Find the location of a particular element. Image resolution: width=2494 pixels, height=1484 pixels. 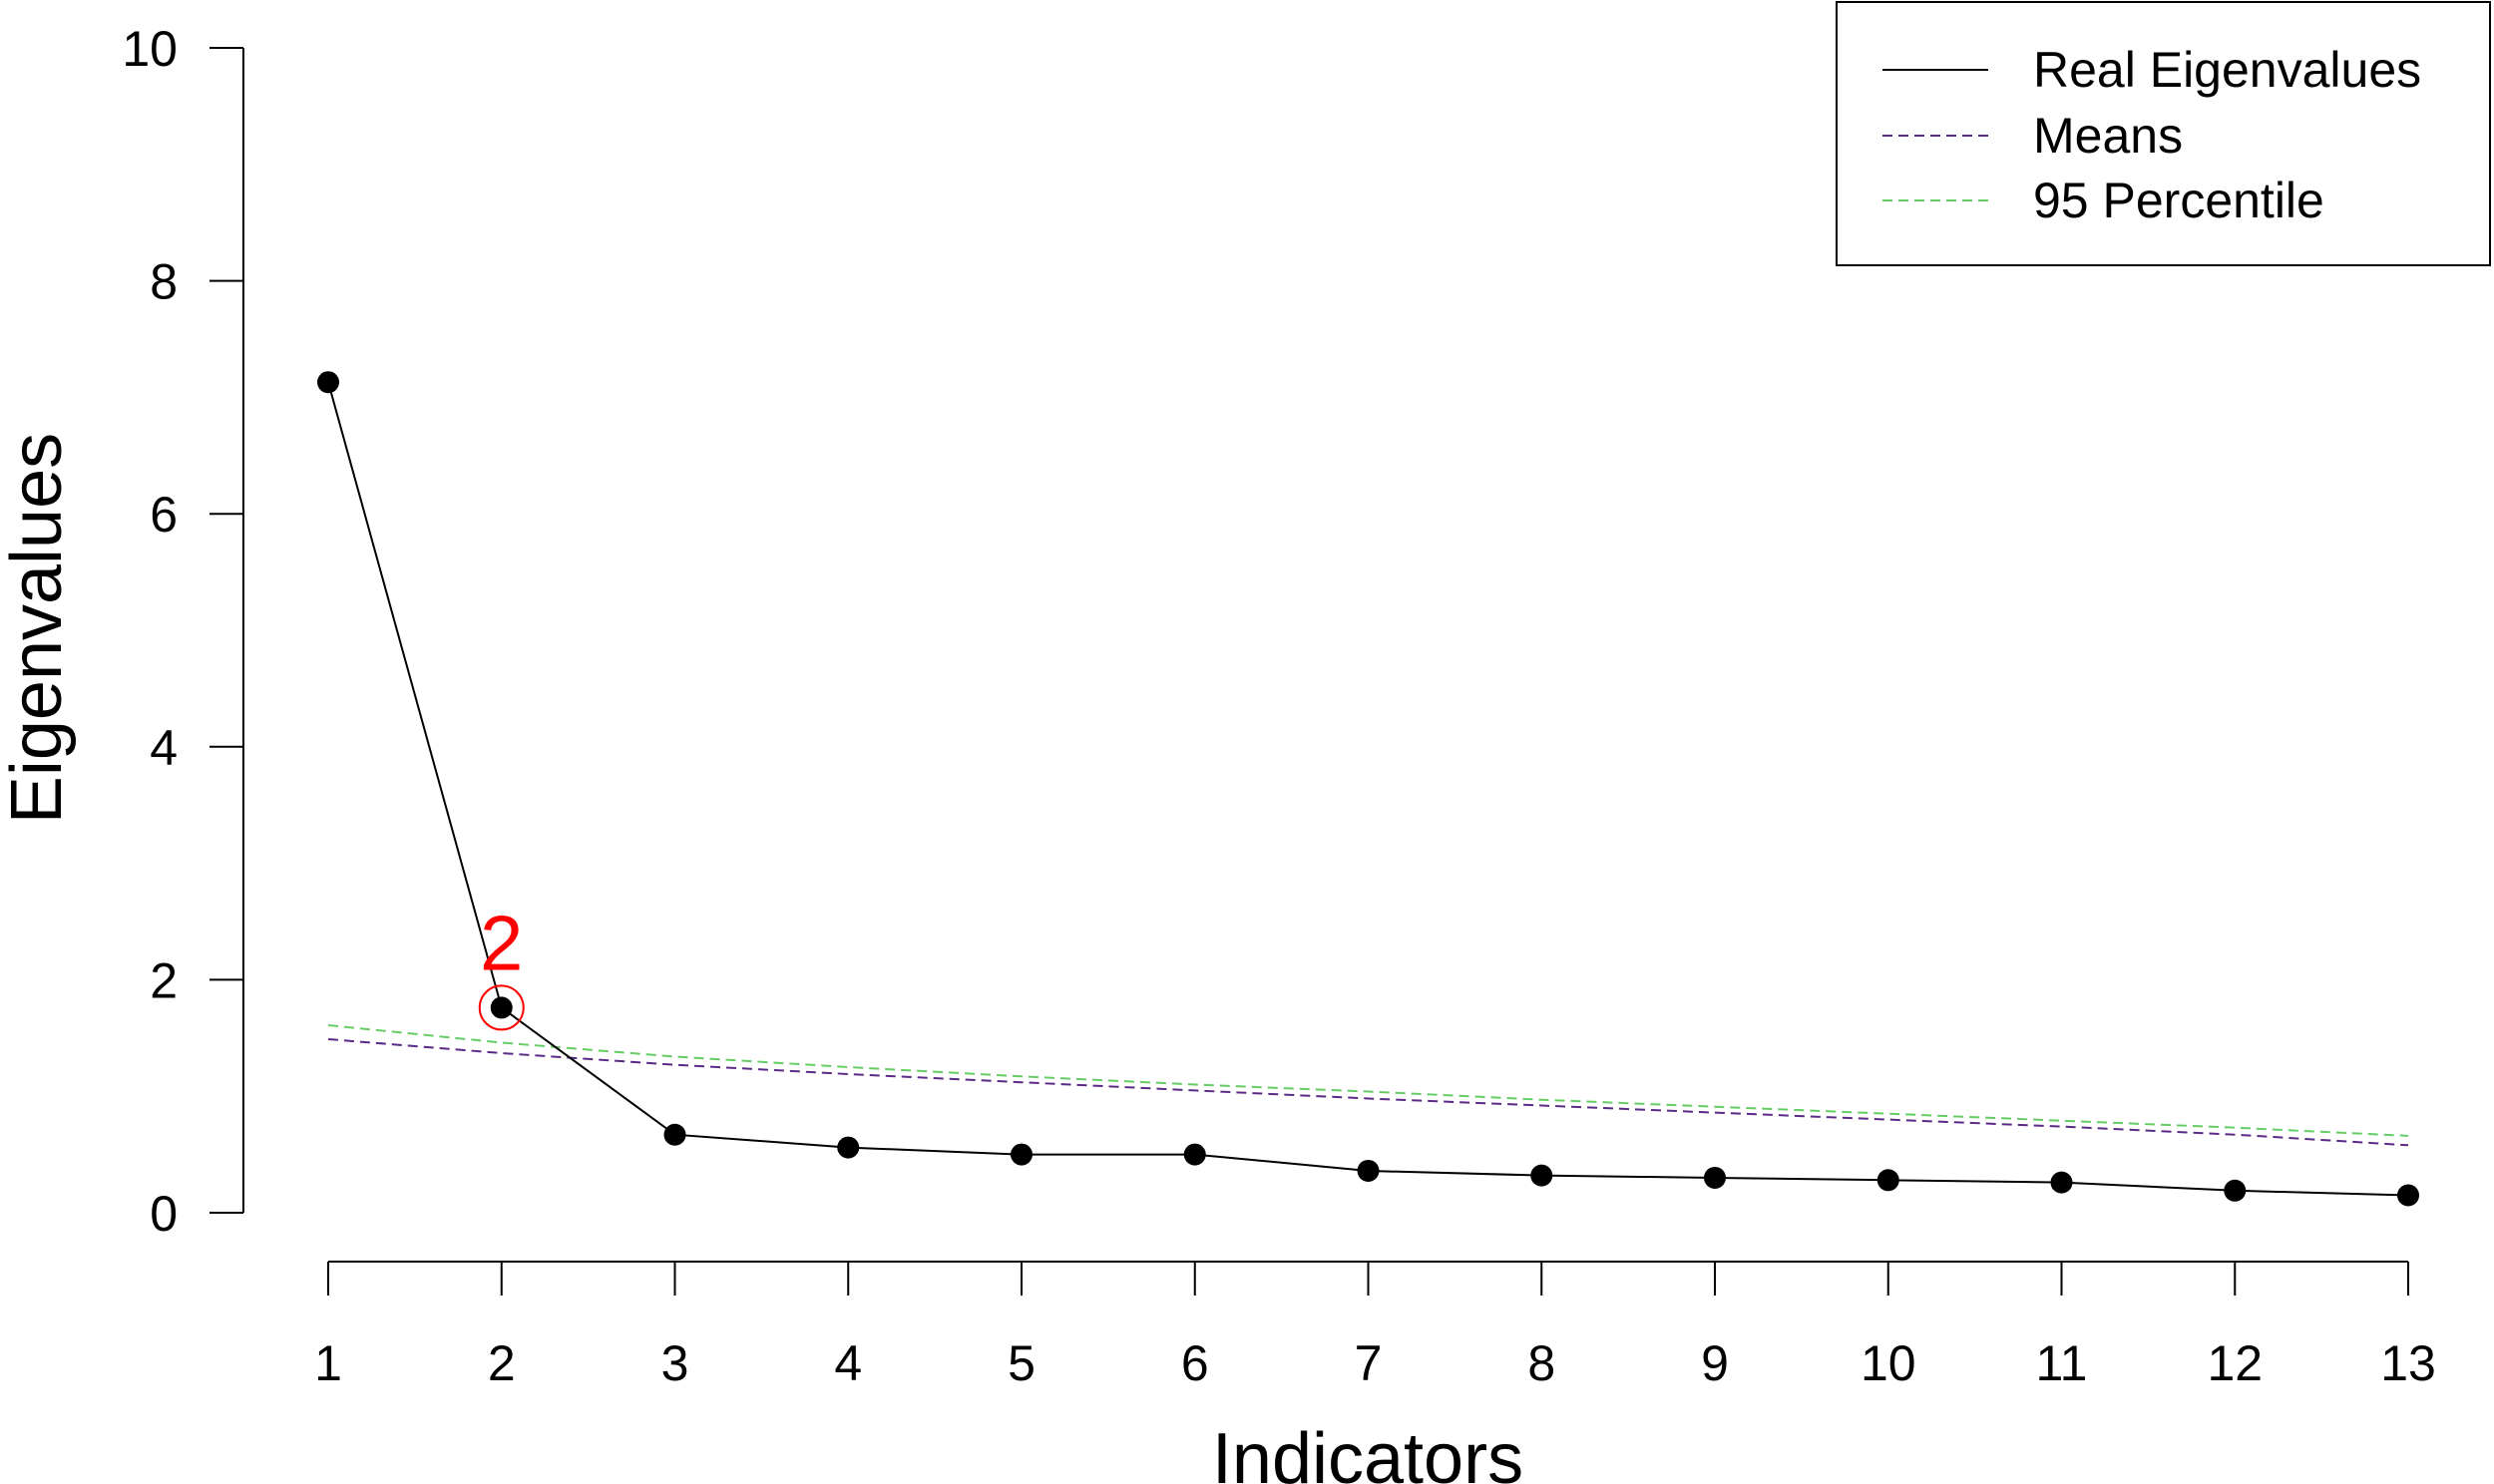

x-tick-label: 10 is located at coordinates (1888, 1363).